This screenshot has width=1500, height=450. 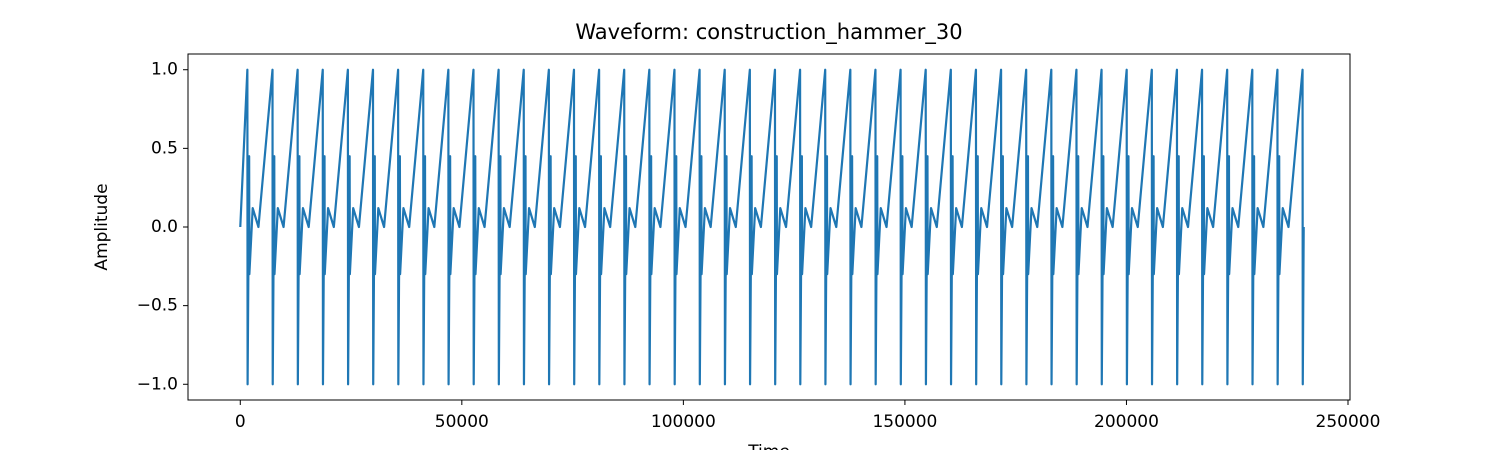 I want to click on y-tick-label: −1.0, so click(x=157, y=384).